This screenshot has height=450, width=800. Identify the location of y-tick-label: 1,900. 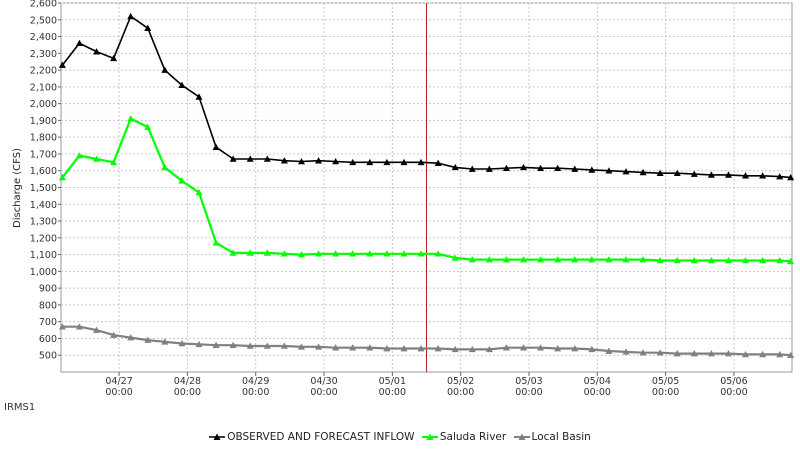
(43, 121).